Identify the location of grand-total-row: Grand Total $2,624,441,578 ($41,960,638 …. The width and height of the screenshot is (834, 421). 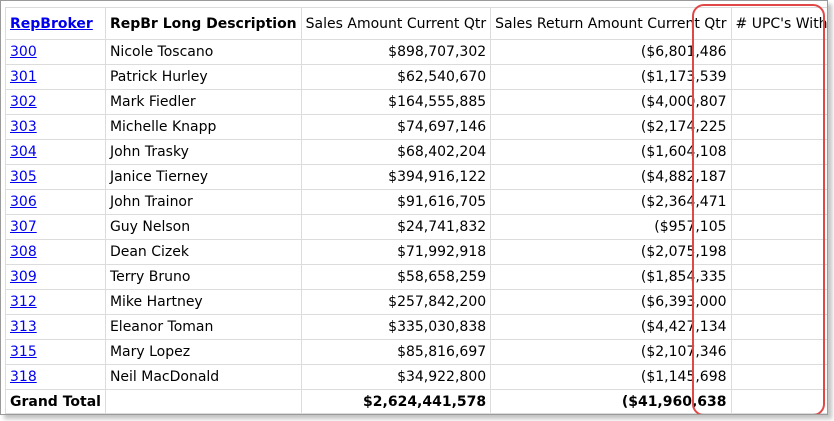
(416, 401).